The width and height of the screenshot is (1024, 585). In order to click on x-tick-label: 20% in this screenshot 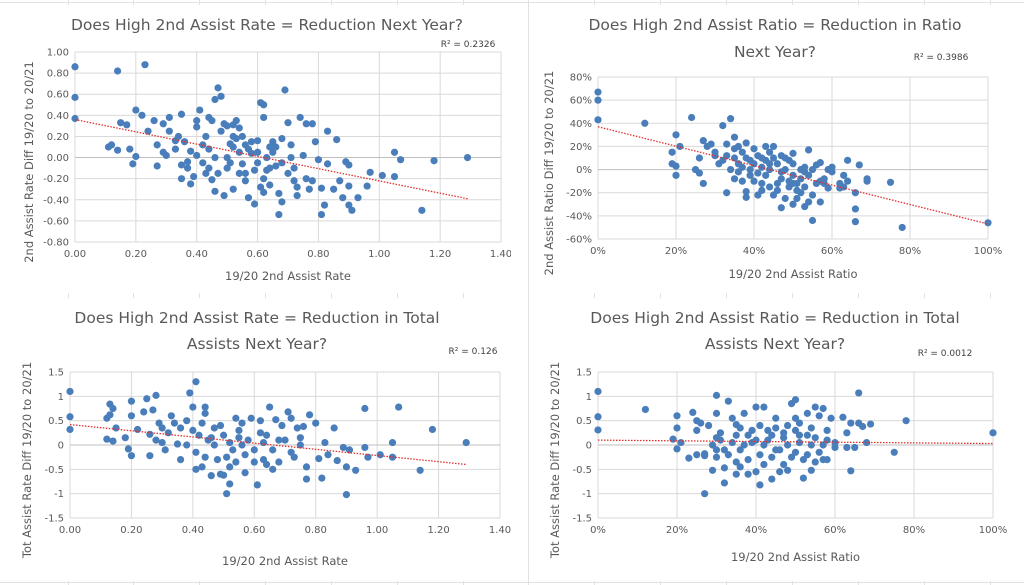, I will do `click(676, 251)`.